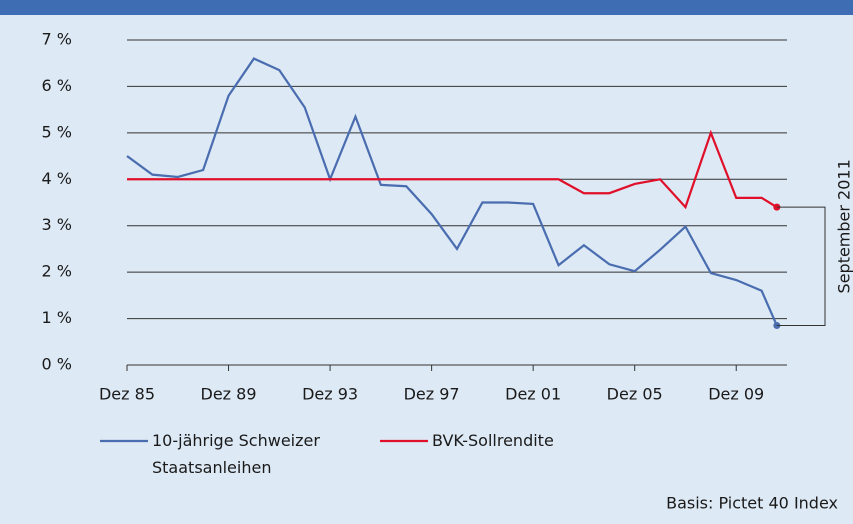  I want to click on x-tick-label: Dez 93, so click(330, 394).